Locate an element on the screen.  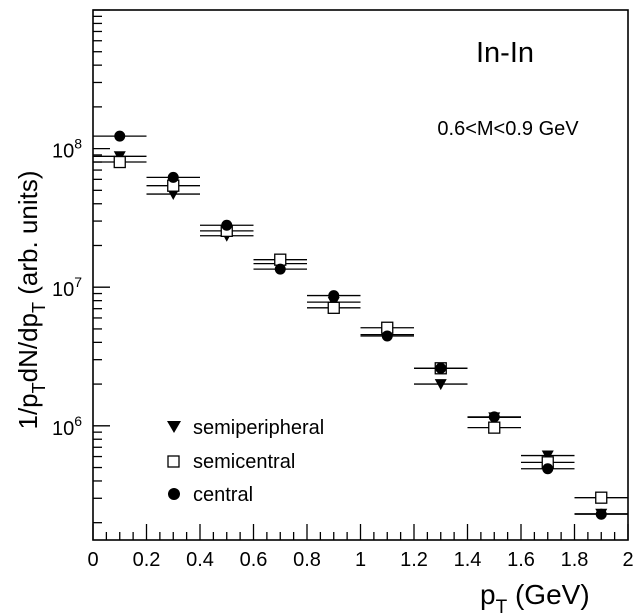
x-tick-label: 1.4 is located at coordinates (468, 560).